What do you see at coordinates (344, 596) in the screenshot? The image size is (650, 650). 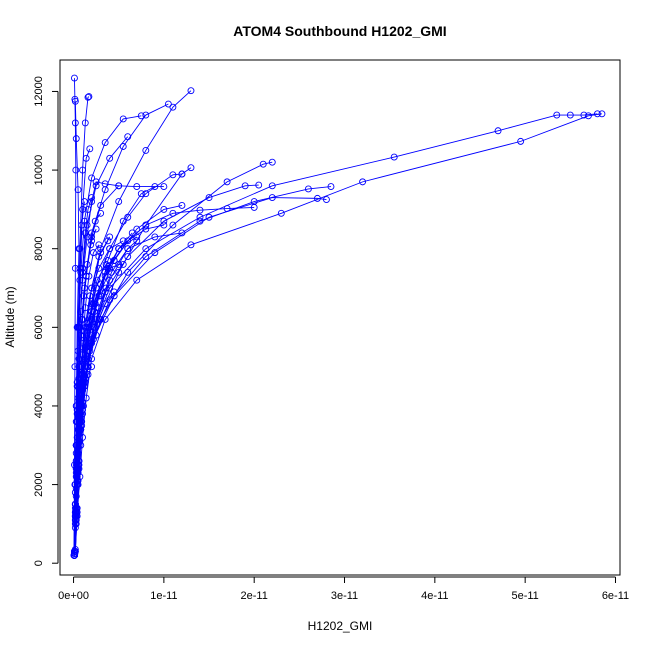 I see `x-tick-label: 3e-11` at bounding box center [344, 596].